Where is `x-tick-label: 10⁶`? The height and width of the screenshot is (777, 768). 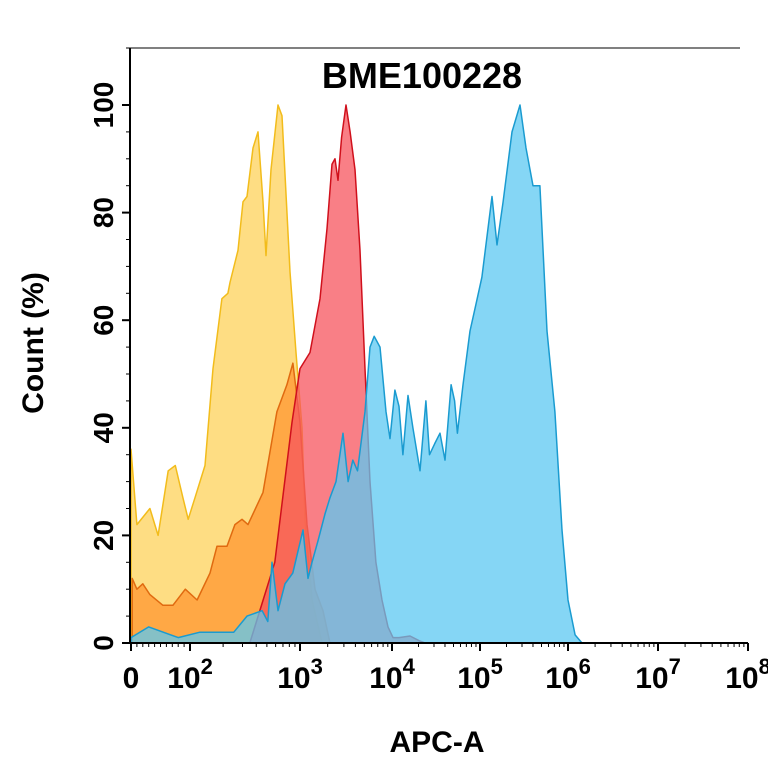 x-tick-label: 10⁶ is located at coordinates (568, 674).